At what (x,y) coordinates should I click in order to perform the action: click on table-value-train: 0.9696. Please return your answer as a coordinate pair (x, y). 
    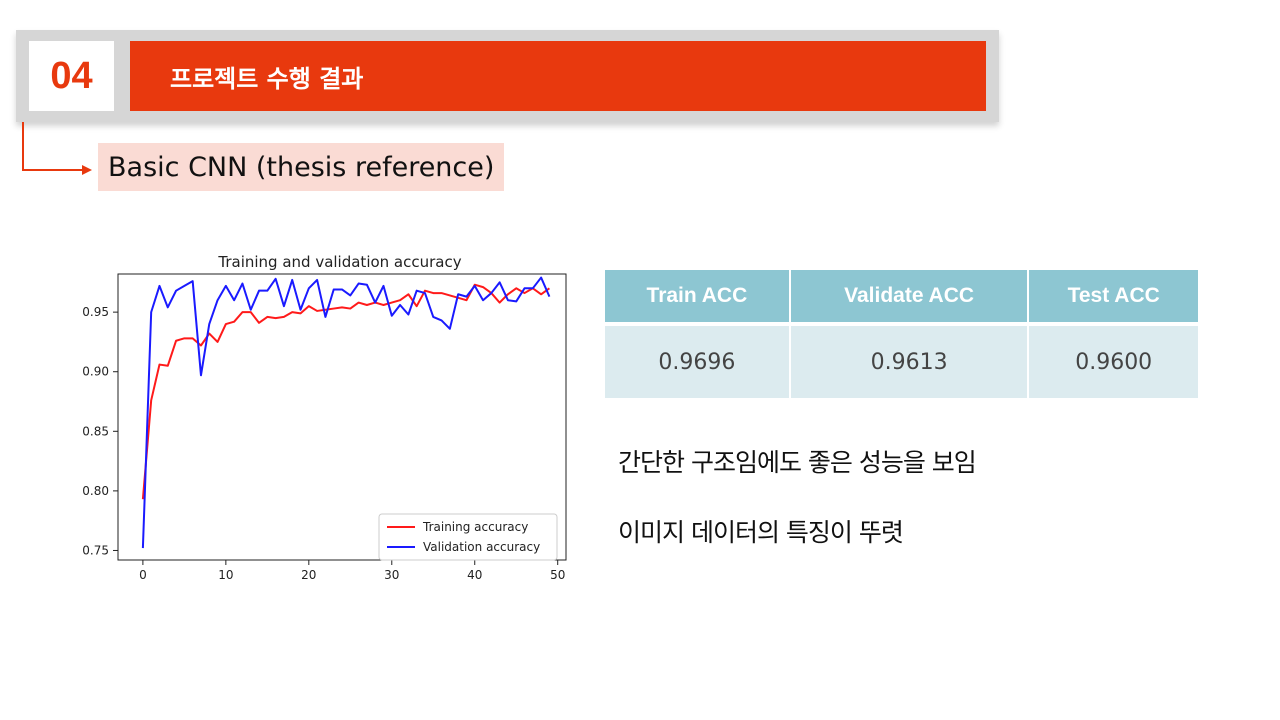
    Looking at the image, I should click on (698, 361).